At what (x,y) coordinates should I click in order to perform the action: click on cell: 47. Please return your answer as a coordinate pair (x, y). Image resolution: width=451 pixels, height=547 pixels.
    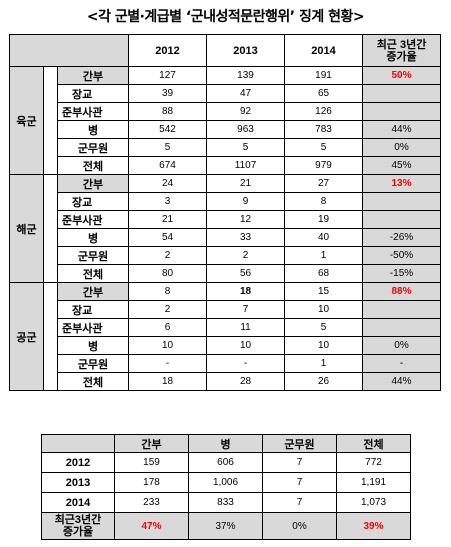
    Looking at the image, I should click on (246, 93).